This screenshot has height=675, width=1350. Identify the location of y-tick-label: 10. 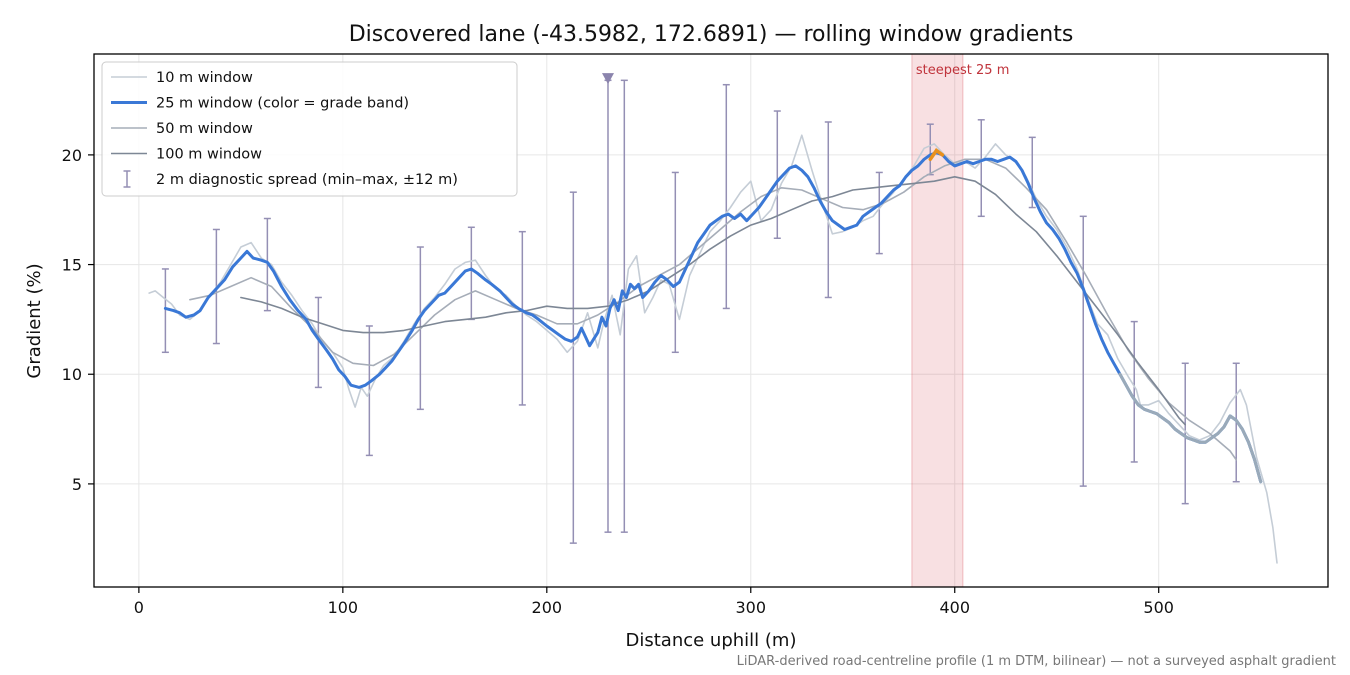
(72, 374).